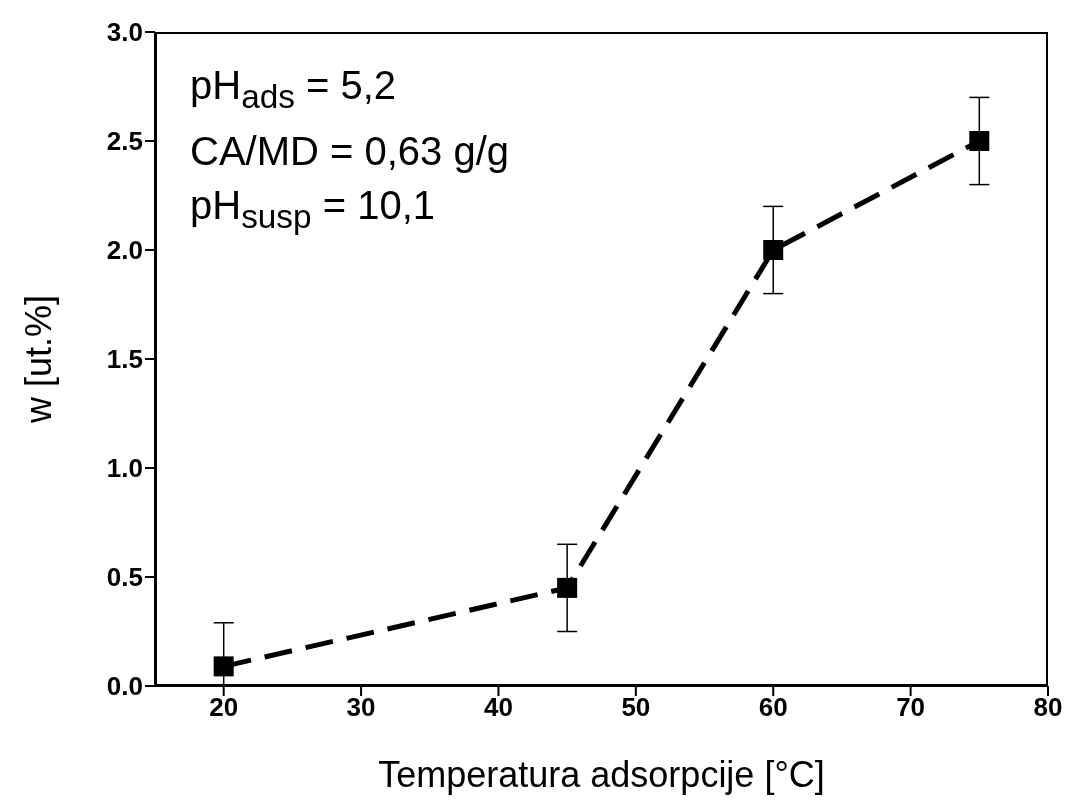 Image resolution: width=1072 pixels, height=809 pixels. Describe the element at coordinates (124, 577) in the screenshot. I see `y-tick-label: 0.5` at that location.